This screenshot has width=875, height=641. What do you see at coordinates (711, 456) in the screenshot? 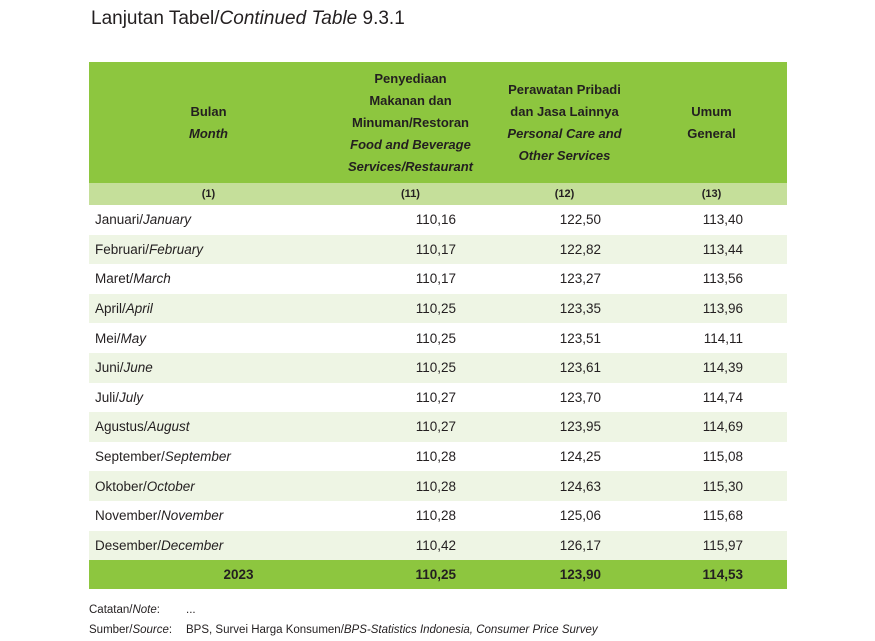
I see `value-cell: 115,08` at bounding box center [711, 456].